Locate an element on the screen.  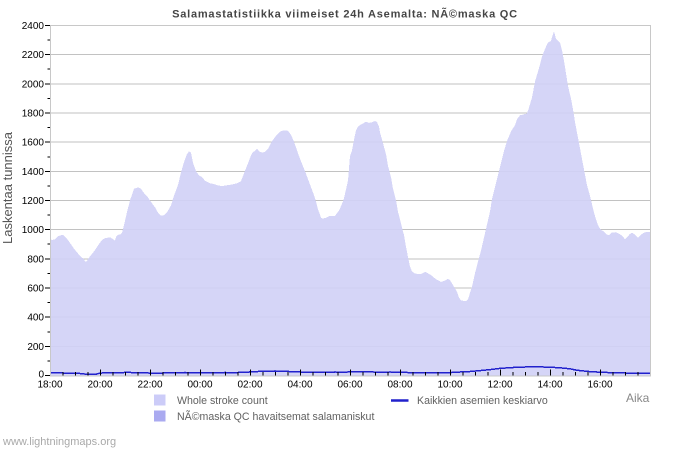
svg-text: 400 is located at coordinates (35, 318).